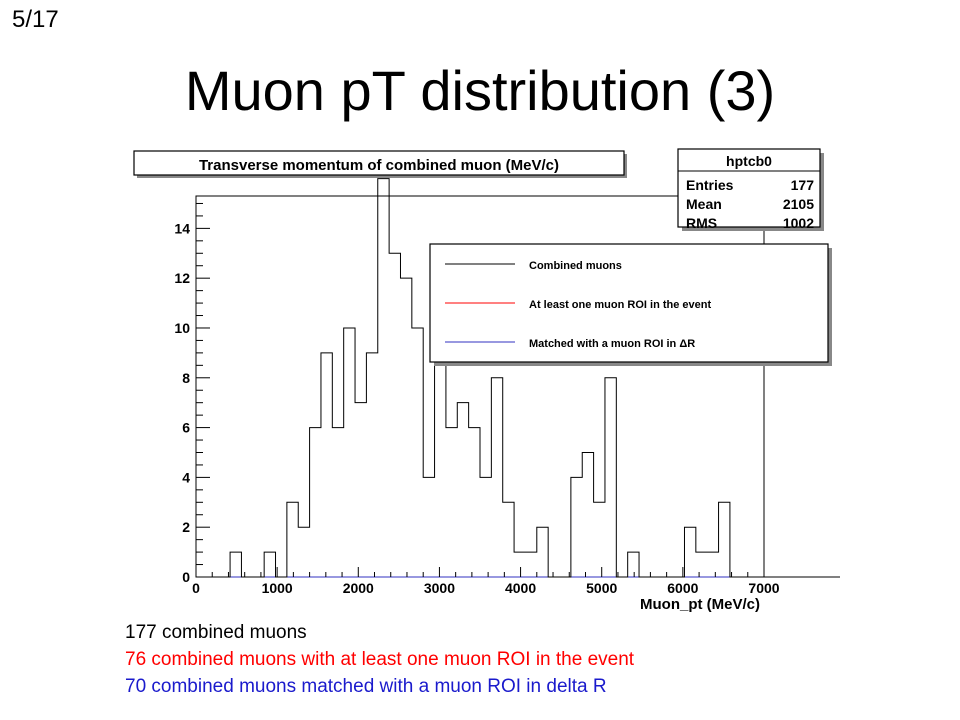 Image resolution: width=960 pixels, height=720 pixels. I want to click on slide-title: Muon pT distribution (3), so click(480, 90).